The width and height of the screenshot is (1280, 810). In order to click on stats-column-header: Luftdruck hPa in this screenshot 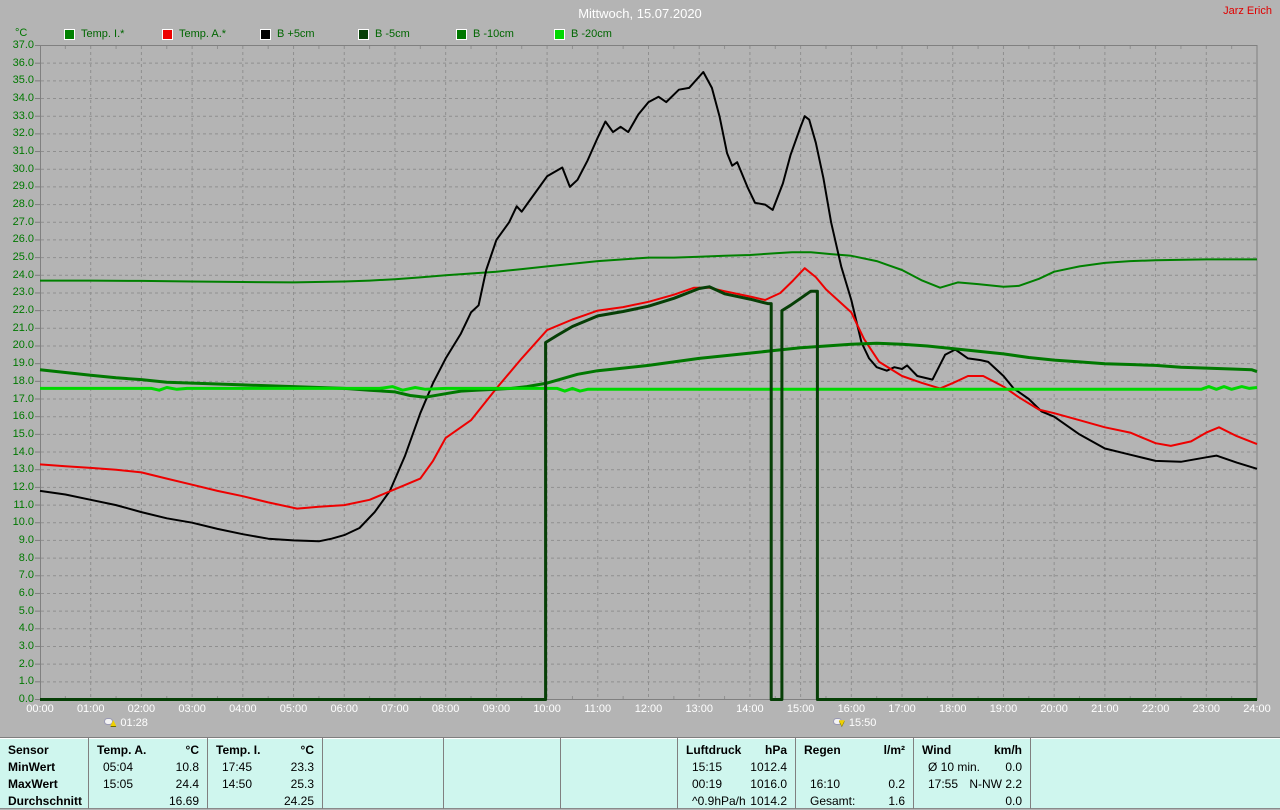, I will do `click(736, 748)`.